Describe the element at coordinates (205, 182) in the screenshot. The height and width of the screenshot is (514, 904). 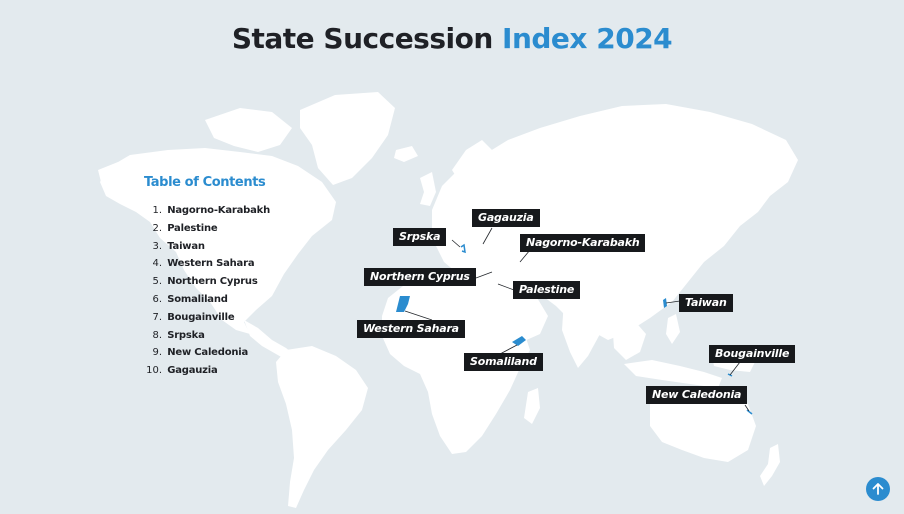
I see `toc-heading: Table of Contents` at that location.